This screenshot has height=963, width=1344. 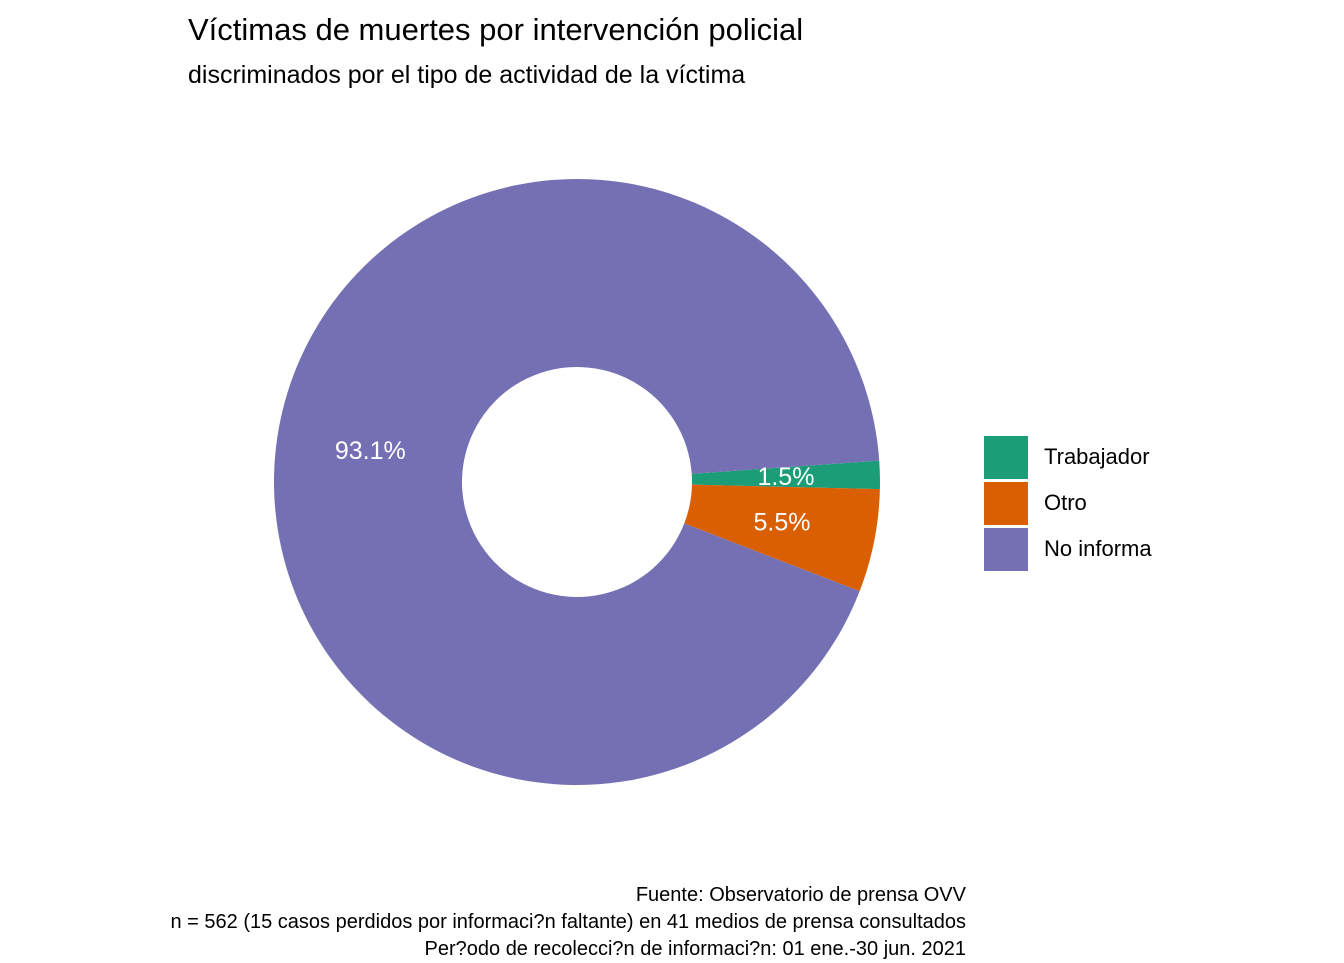 I want to click on legend-swatch-no-informa, so click(x=1006, y=549).